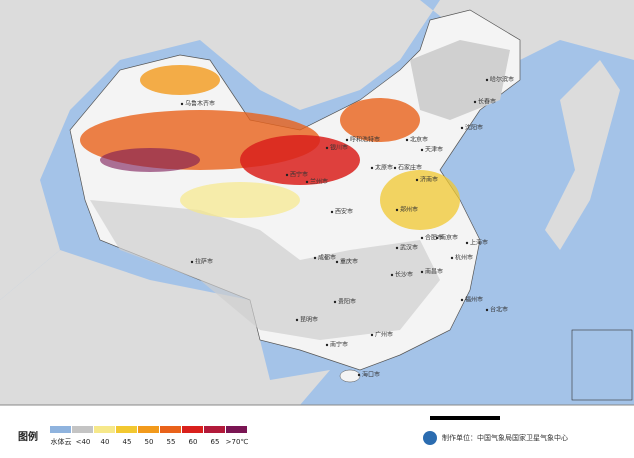 The height and width of the screenshot is (458, 634). Describe the element at coordinates (404, 275) in the screenshot. I see `city-label: 长沙市` at that location.